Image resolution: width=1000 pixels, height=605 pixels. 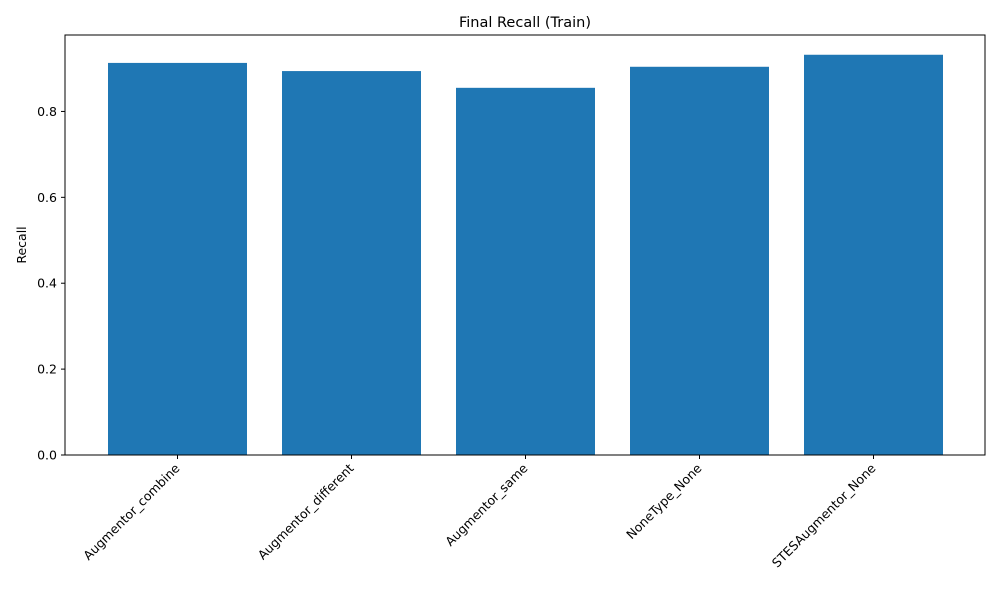 What do you see at coordinates (47, 455) in the screenshot?
I see `y-tick-label: 0.0` at bounding box center [47, 455].